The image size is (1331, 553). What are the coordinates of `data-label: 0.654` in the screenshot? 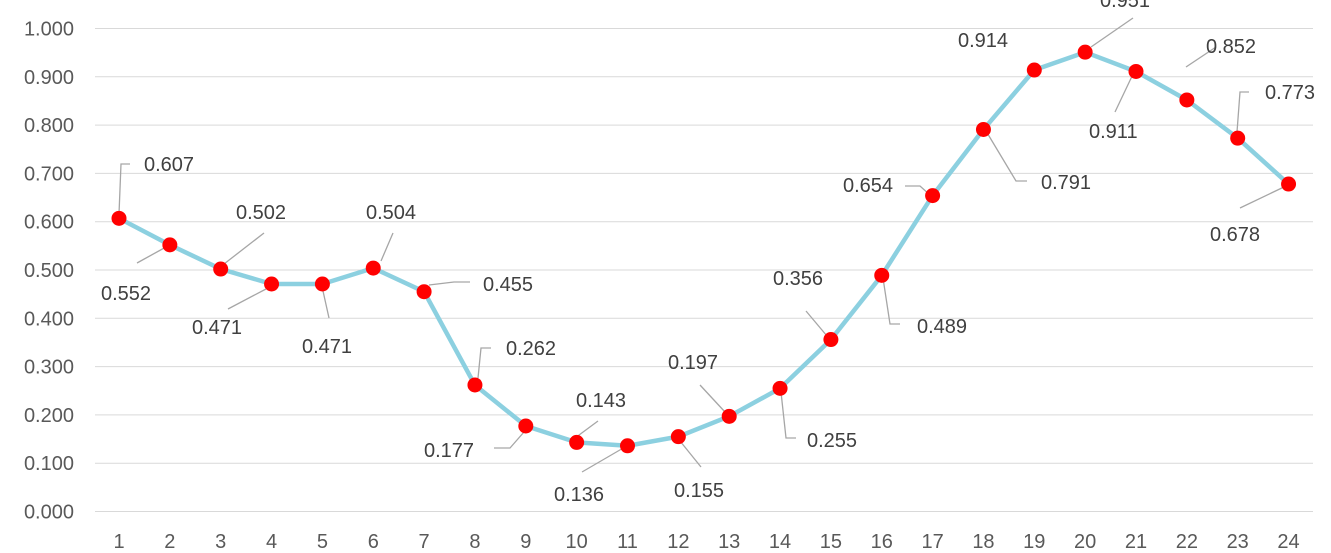 It's located at (868, 186).